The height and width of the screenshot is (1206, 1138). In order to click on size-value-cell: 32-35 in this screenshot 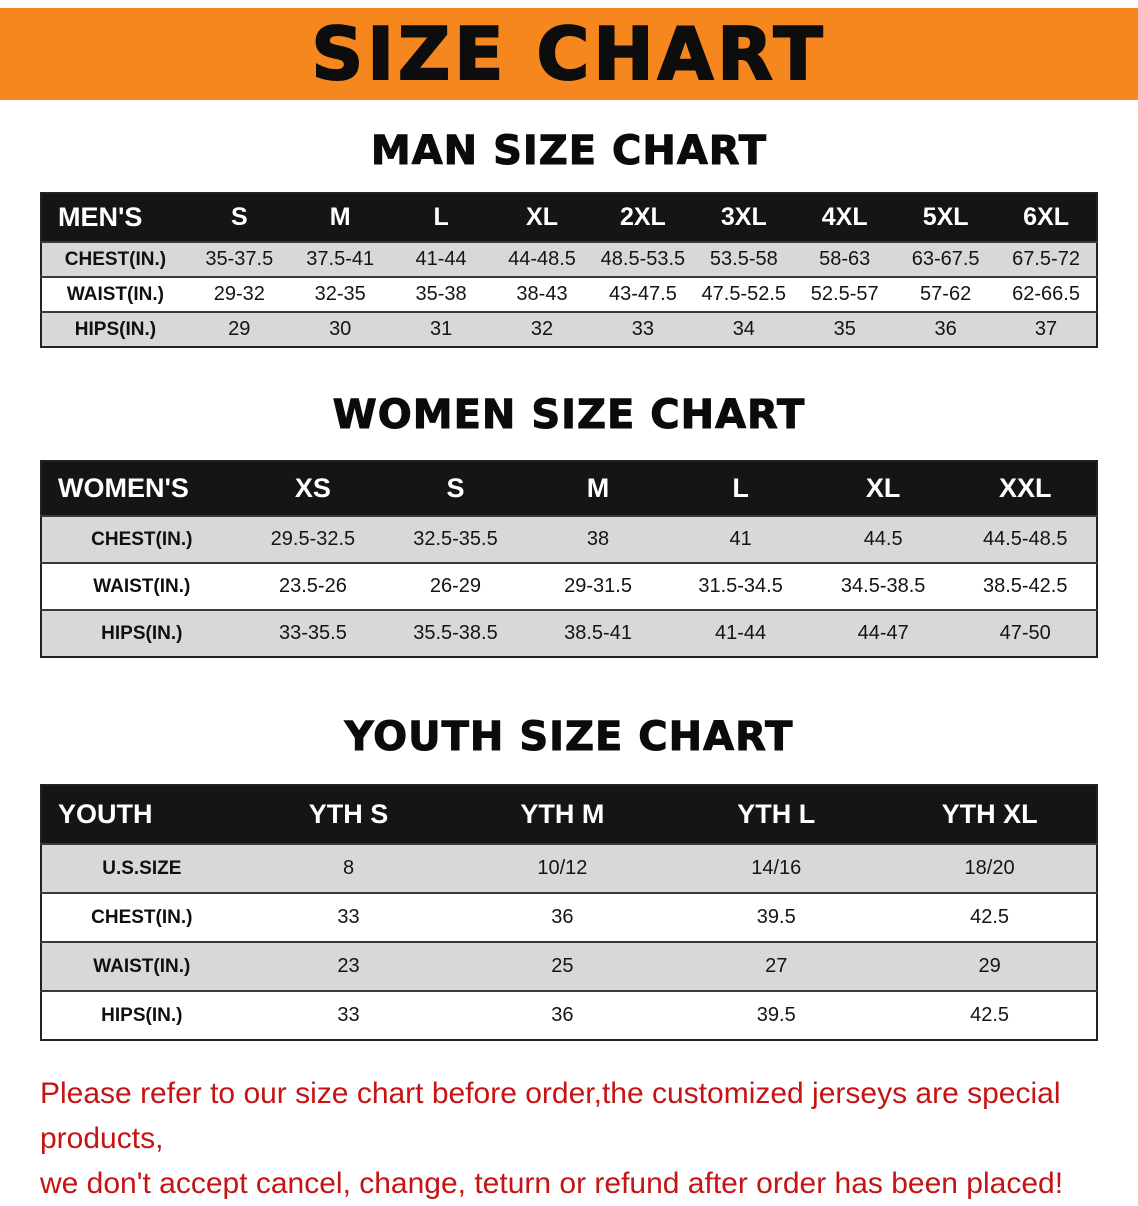, I will do `click(340, 294)`.